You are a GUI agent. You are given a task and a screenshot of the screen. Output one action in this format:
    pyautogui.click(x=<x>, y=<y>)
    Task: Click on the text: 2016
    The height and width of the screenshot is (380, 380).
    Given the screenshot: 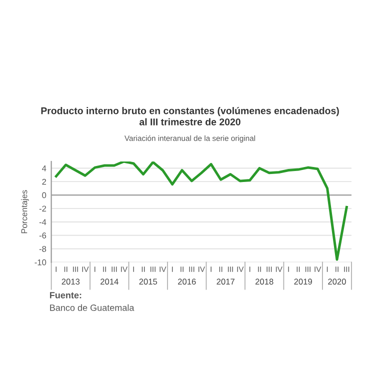 What is the action you would take?
    pyautogui.click(x=187, y=281)
    